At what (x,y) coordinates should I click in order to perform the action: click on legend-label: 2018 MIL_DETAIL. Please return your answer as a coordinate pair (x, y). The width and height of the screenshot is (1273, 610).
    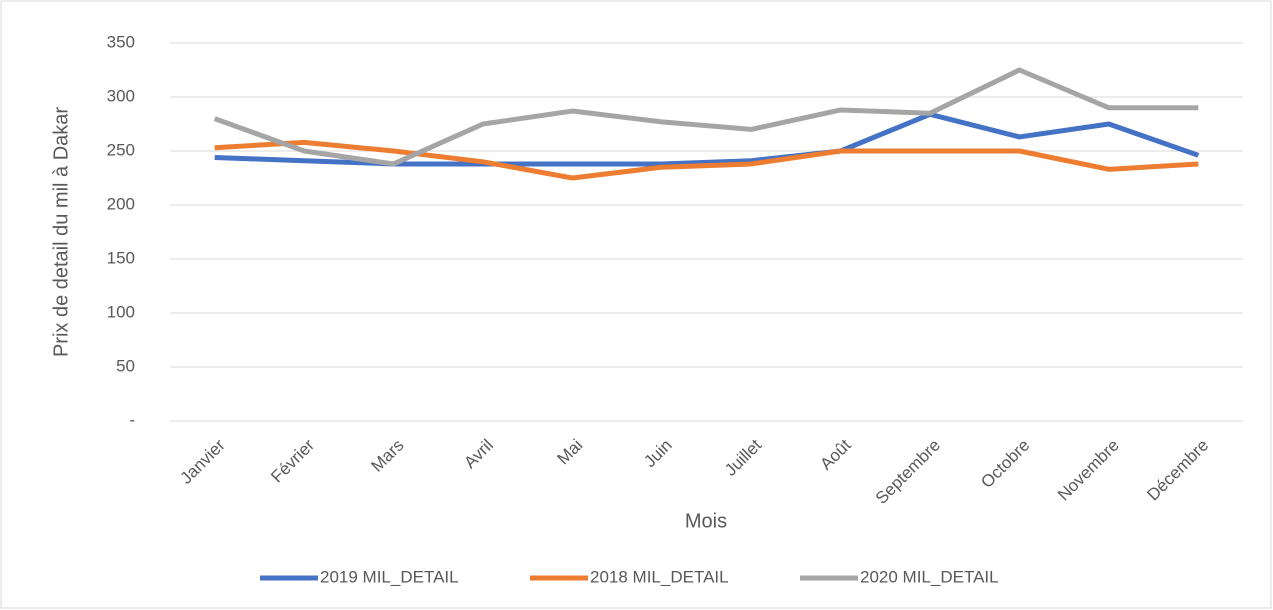
    Looking at the image, I should click on (659, 576).